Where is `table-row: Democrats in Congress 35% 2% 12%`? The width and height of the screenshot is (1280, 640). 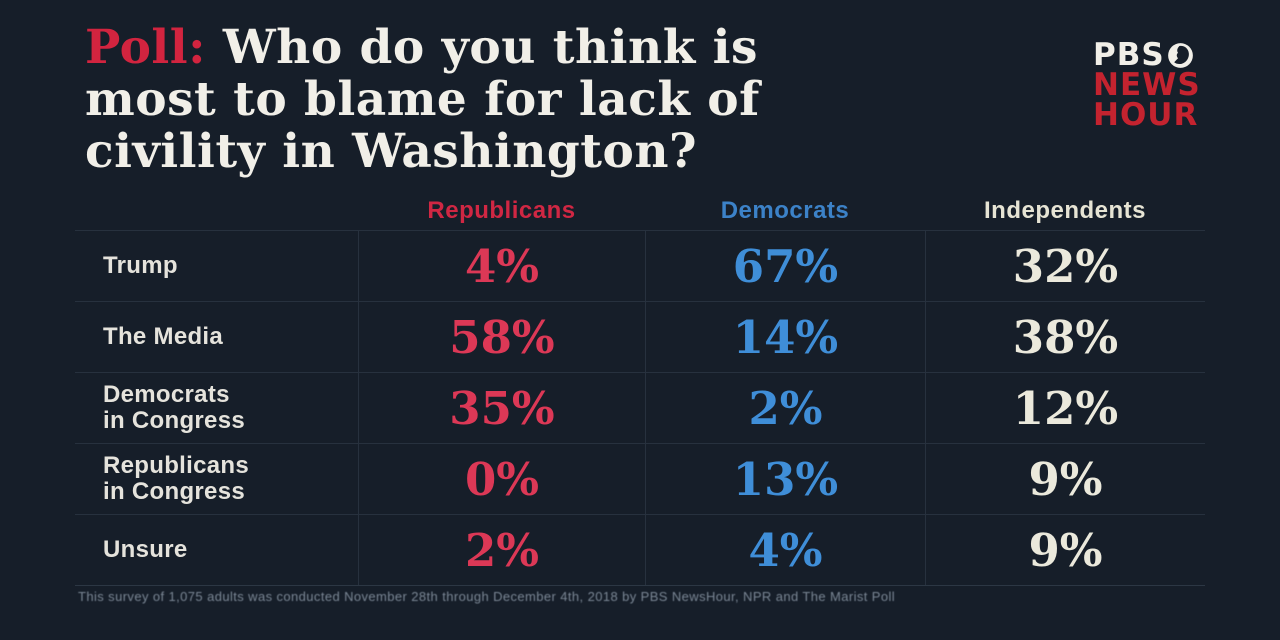
table-row: Democrats in Congress 35% 2% 12% is located at coordinates (640, 407).